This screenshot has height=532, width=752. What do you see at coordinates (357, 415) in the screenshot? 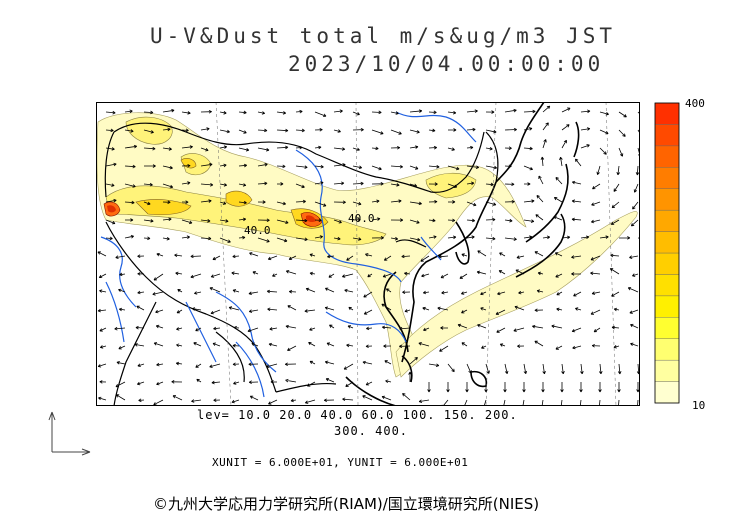
I see `contour-levels: lev= 10.0 20.0 40.0 60.0 100. 150. 200.` at bounding box center [357, 415].